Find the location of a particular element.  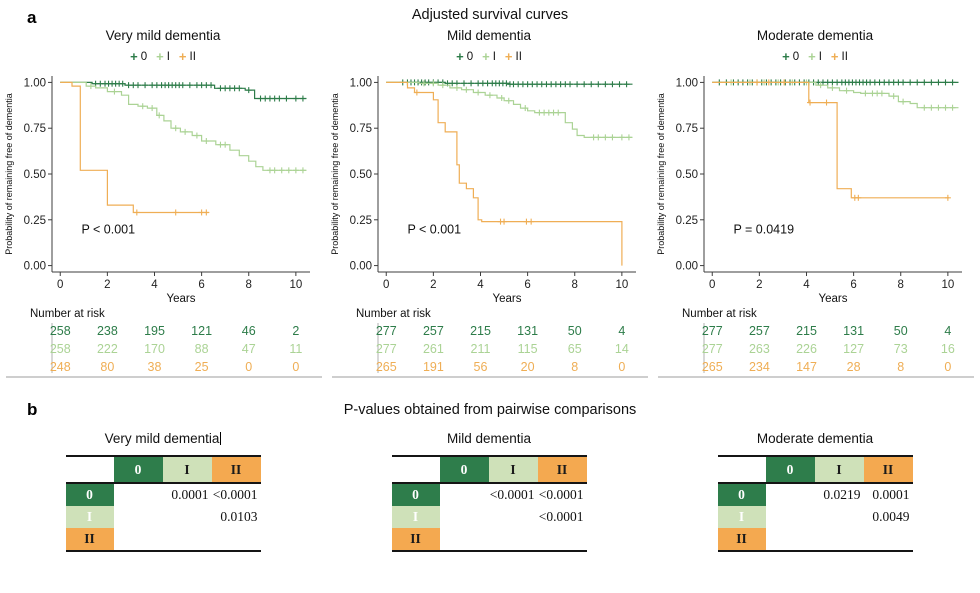

ptable-title: Mild dementia is located at coordinates (489, 438).